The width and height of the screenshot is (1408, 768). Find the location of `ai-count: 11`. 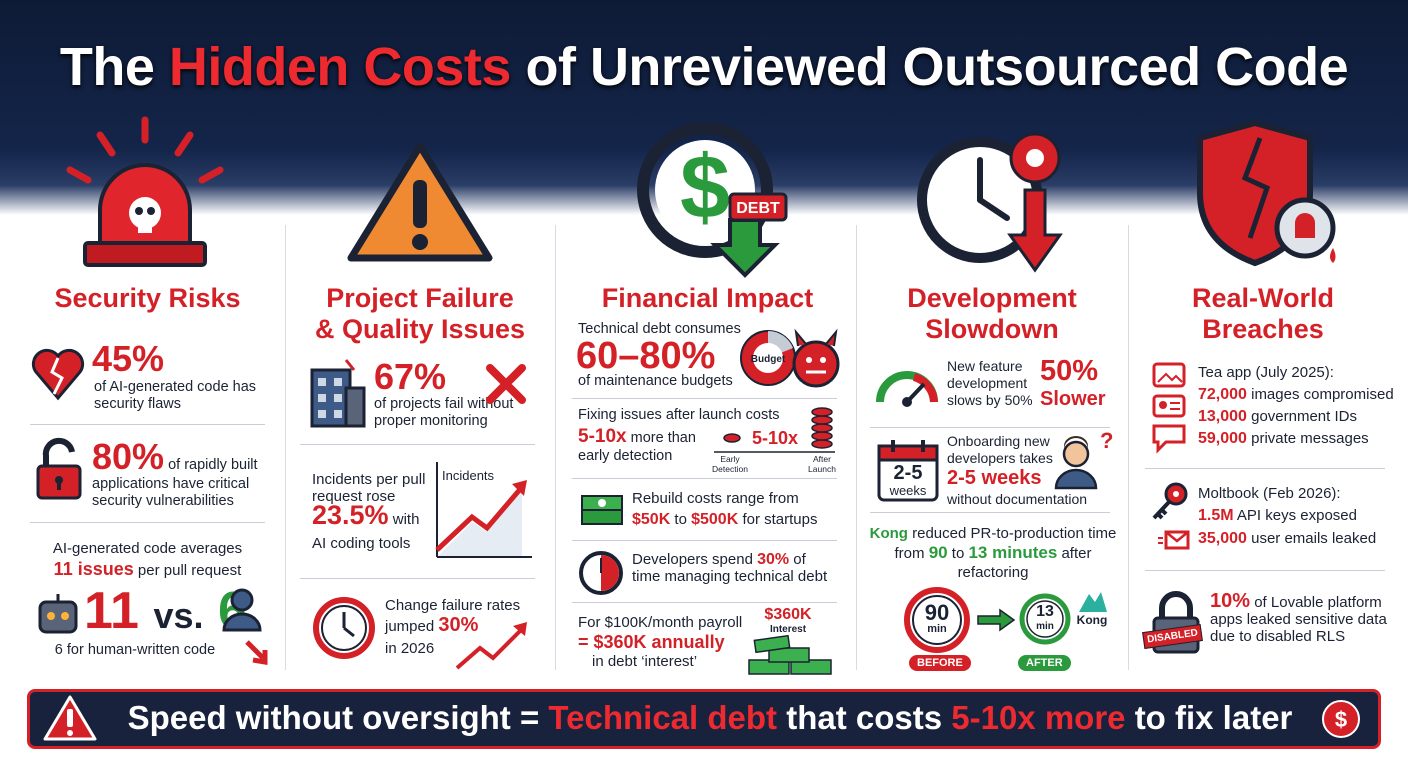

ai-count: 11 is located at coordinates (111, 611).